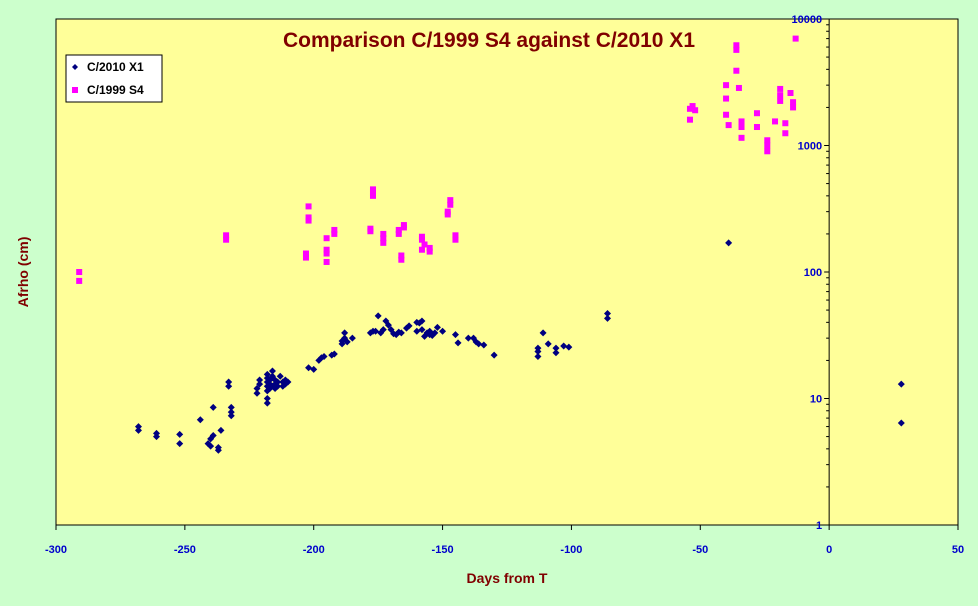  Describe the element at coordinates (829, 550) in the screenshot. I see `x-tick-label: 0` at that location.